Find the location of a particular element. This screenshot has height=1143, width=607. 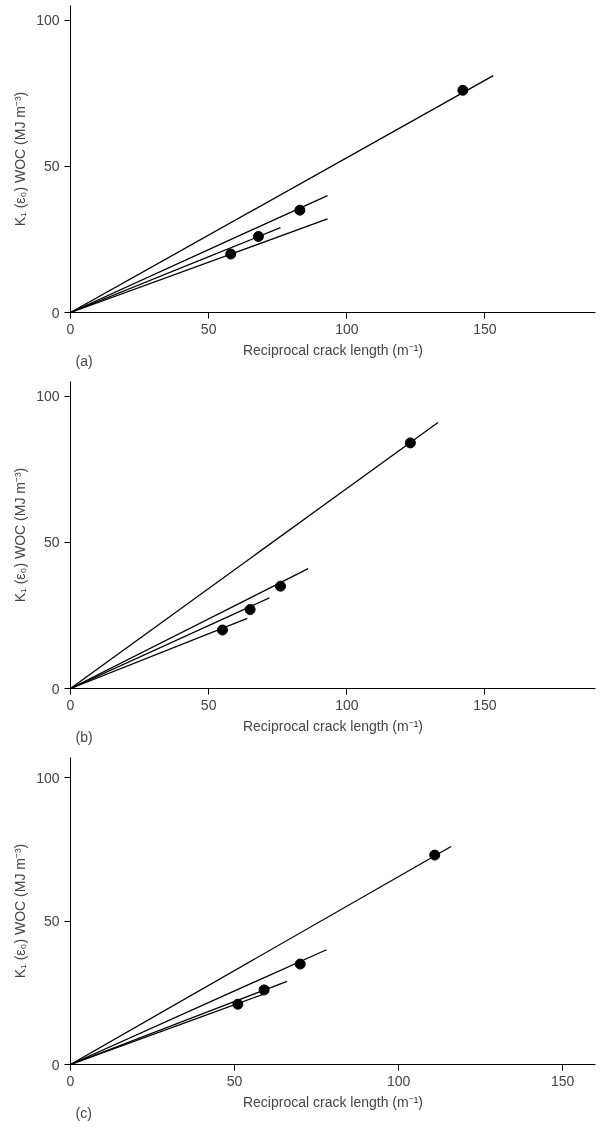

text: (c) is located at coordinates (83, 1112).